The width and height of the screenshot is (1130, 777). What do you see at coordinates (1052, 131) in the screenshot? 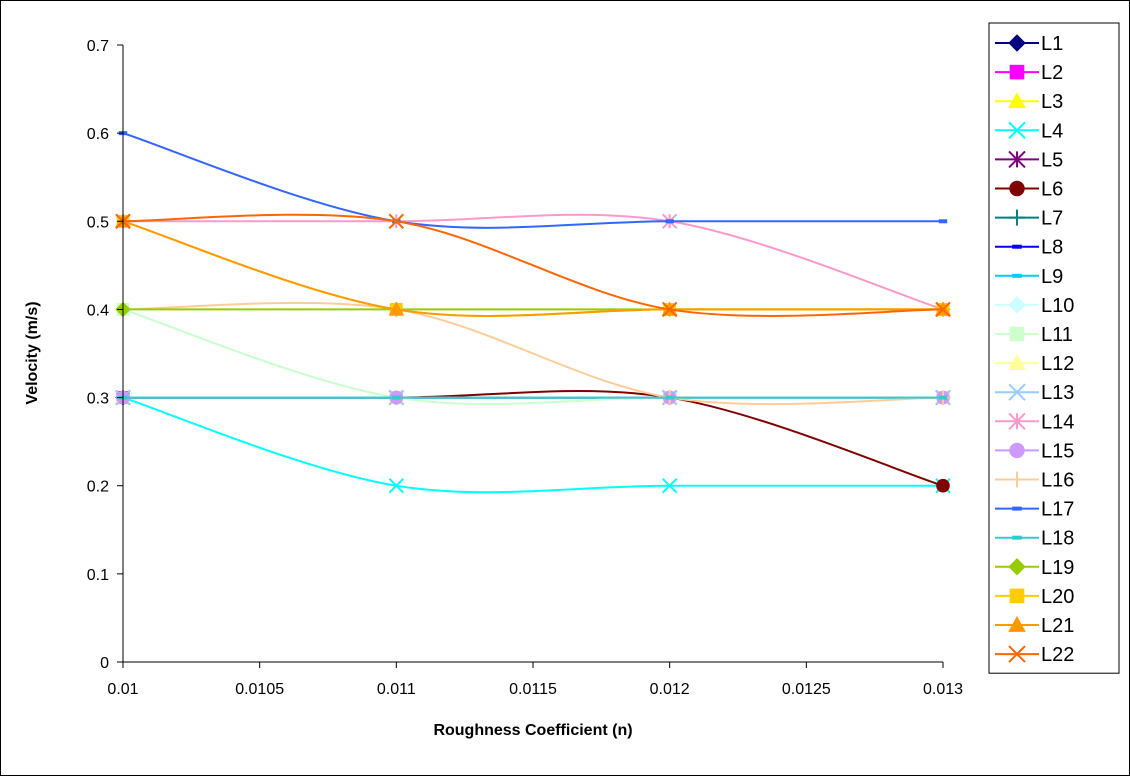
I see `legend-label: L4` at bounding box center [1052, 131].